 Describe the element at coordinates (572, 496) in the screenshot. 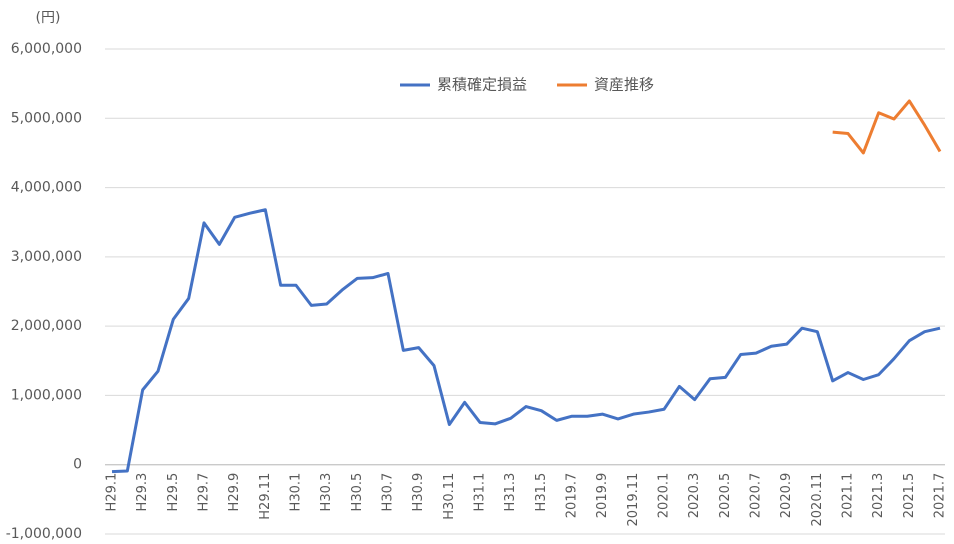

I see `x-tick-label: 2019.7` at that location.